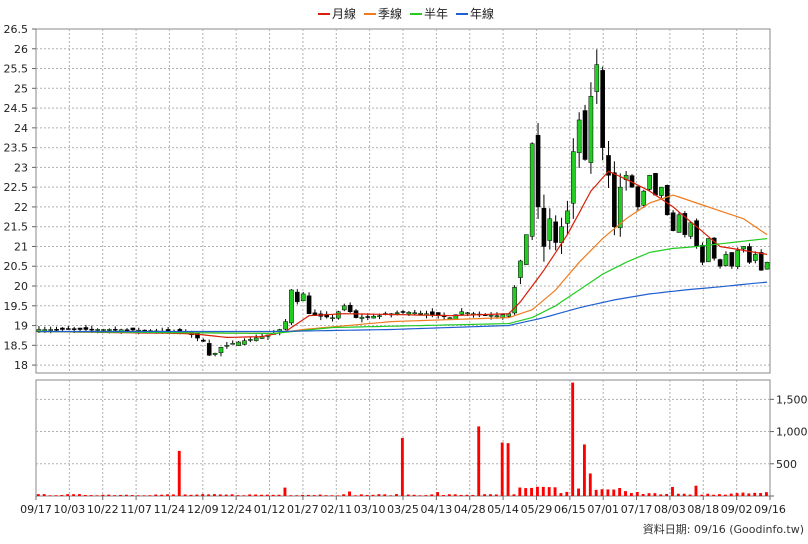  What do you see at coordinates (437, 509) in the screenshot?
I see `x-tick-label-12: 04/13` at bounding box center [437, 509].